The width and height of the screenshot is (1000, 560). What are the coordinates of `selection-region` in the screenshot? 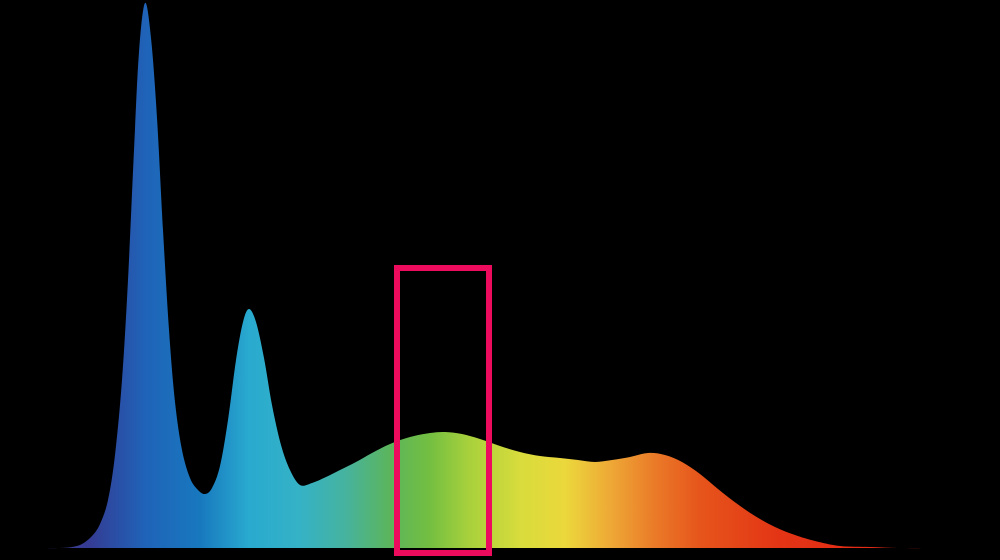 It's located at (443, 410).